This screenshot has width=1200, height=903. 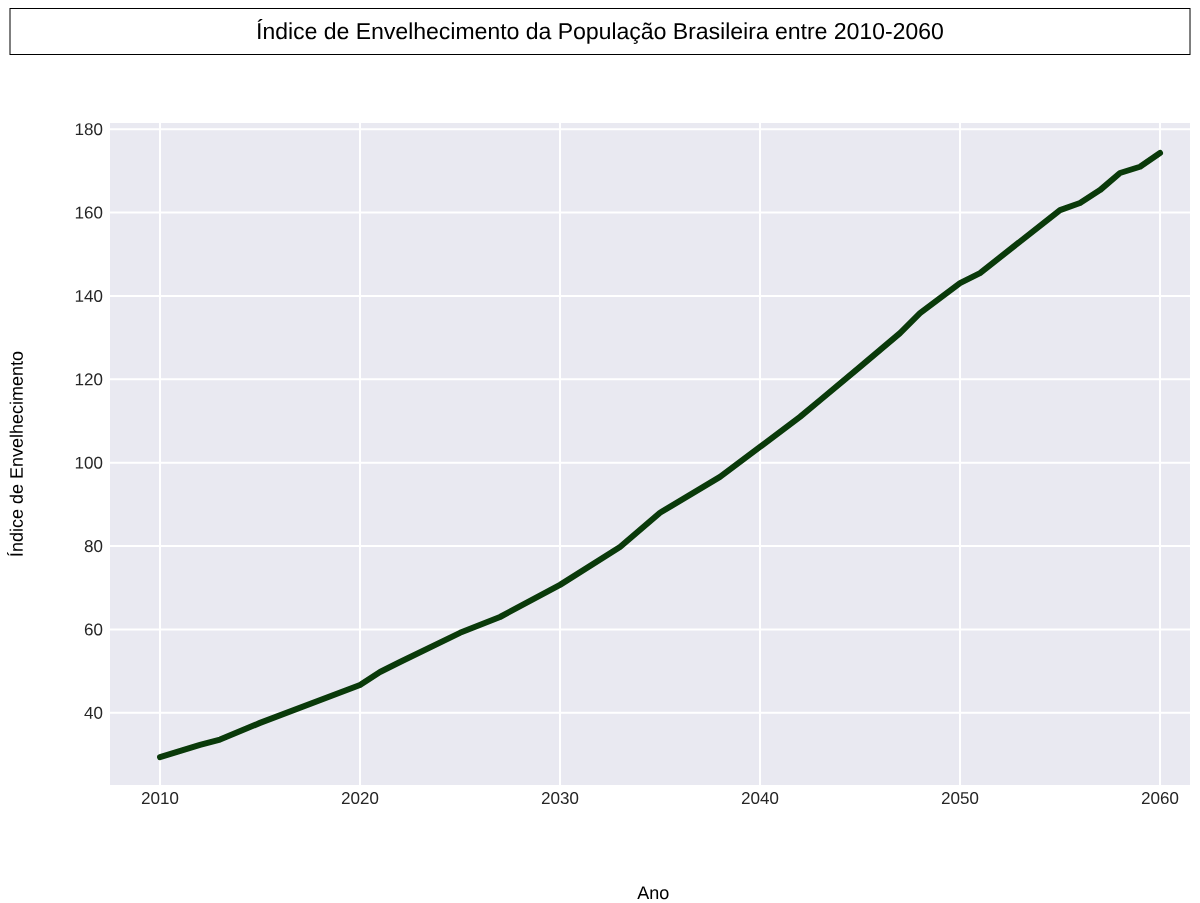 I want to click on x-tick-label: 2020, so click(x=360, y=798).